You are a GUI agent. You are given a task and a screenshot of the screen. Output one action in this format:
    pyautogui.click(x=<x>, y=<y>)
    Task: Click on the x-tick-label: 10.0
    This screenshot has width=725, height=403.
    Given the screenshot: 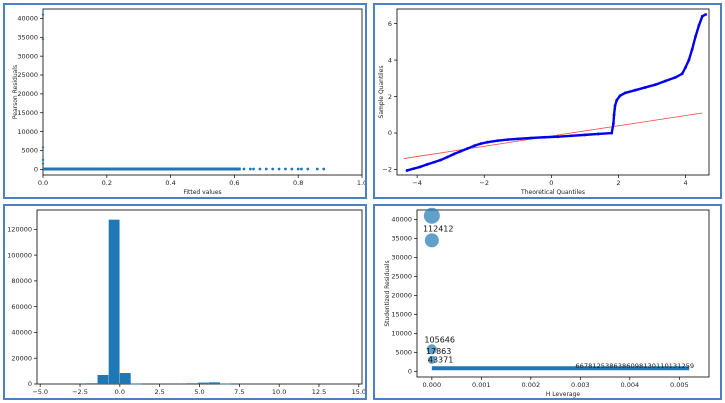 What is the action you would take?
    pyautogui.click(x=279, y=392)
    